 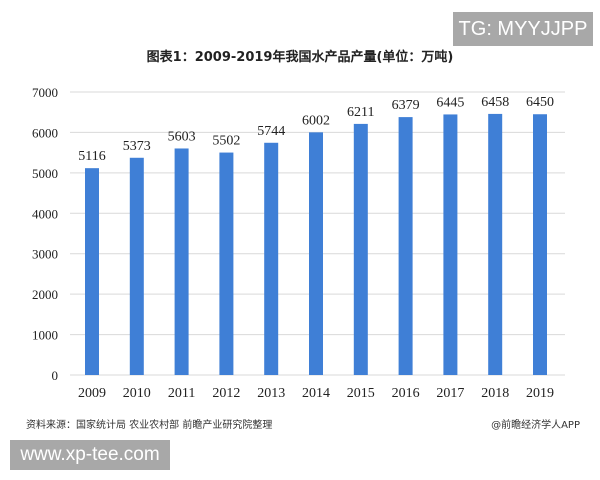 What do you see at coordinates (360, 112) in the screenshot?
I see `data-label: 6211` at bounding box center [360, 112].